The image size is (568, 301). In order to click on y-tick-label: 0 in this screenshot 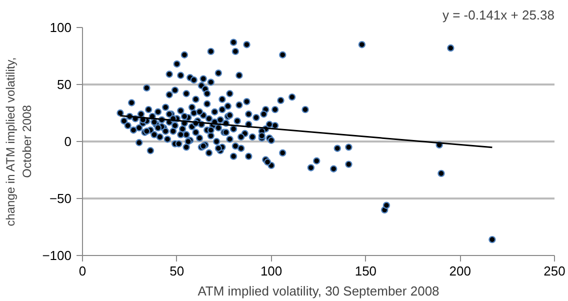, I will do `click(68, 141)`.